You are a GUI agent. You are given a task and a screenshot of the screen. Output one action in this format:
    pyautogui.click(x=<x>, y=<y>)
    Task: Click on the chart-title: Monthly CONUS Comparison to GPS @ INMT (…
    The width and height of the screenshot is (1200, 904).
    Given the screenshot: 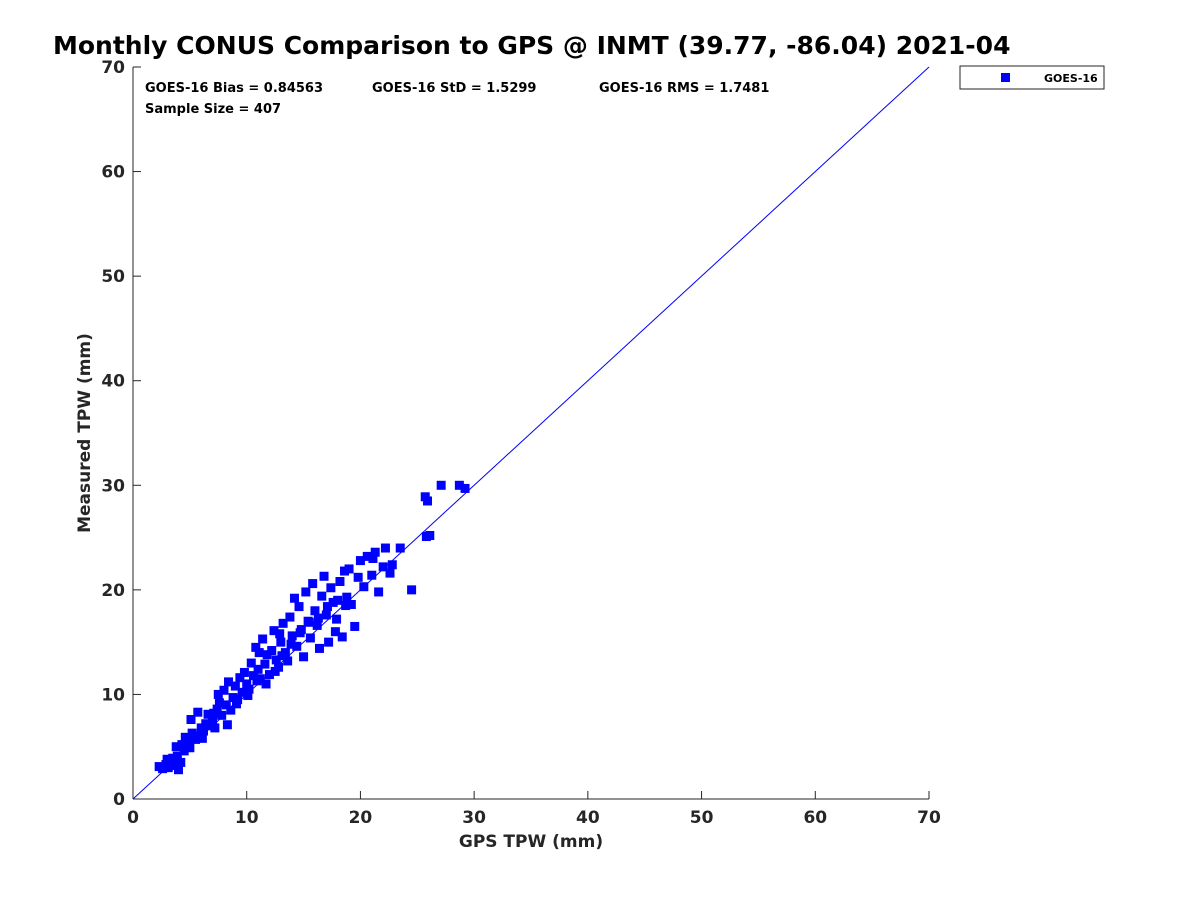 What is the action you would take?
    pyautogui.click(x=531, y=45)
    